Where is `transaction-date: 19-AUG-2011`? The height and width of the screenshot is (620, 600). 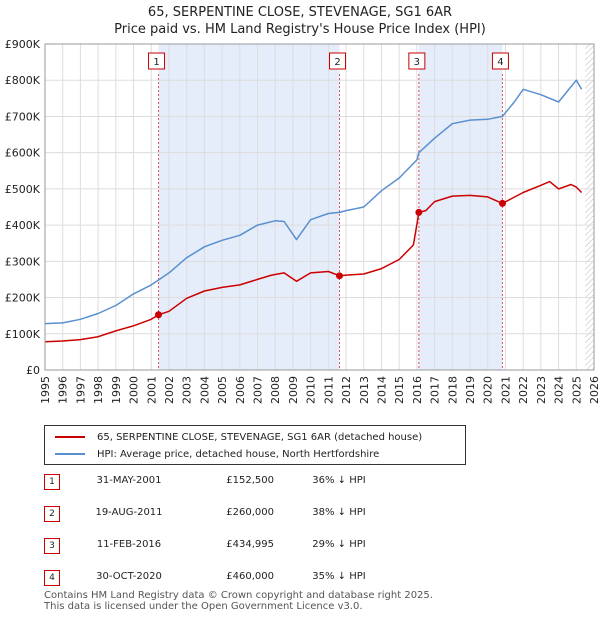
transaction-date: 19-AUG-2011 is located at coordinates (129, 512).